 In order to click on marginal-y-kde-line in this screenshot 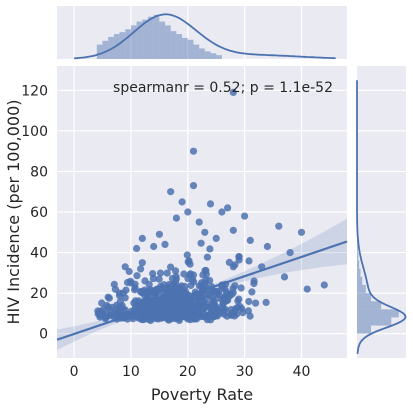, I will do `click(381, 217)`.